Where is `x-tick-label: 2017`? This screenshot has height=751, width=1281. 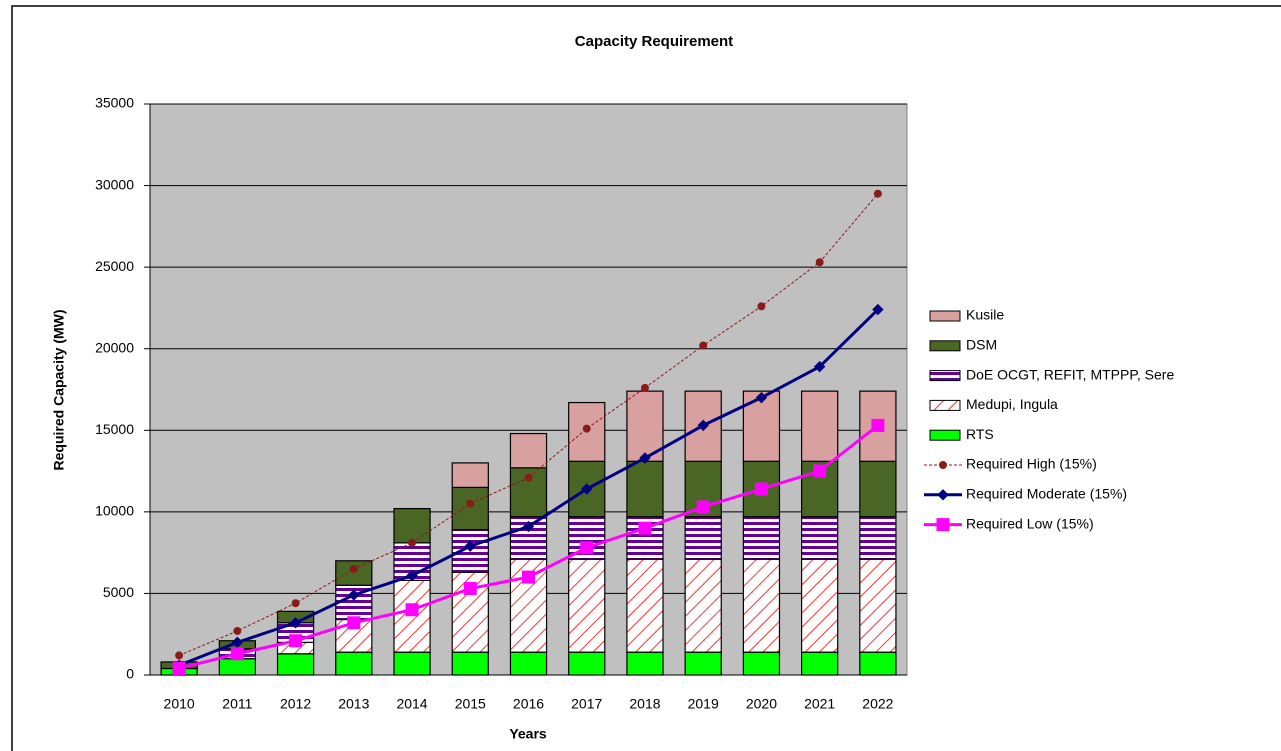 x-tick-label: 2017 is located at coordinates (586, 704).